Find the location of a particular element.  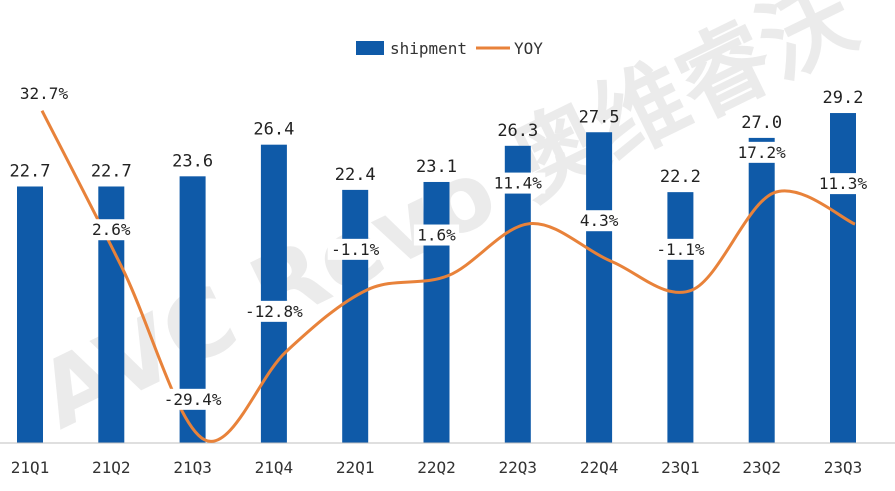

x-tick-22Q3: 22Q3 is located at coordinates (518, 467).